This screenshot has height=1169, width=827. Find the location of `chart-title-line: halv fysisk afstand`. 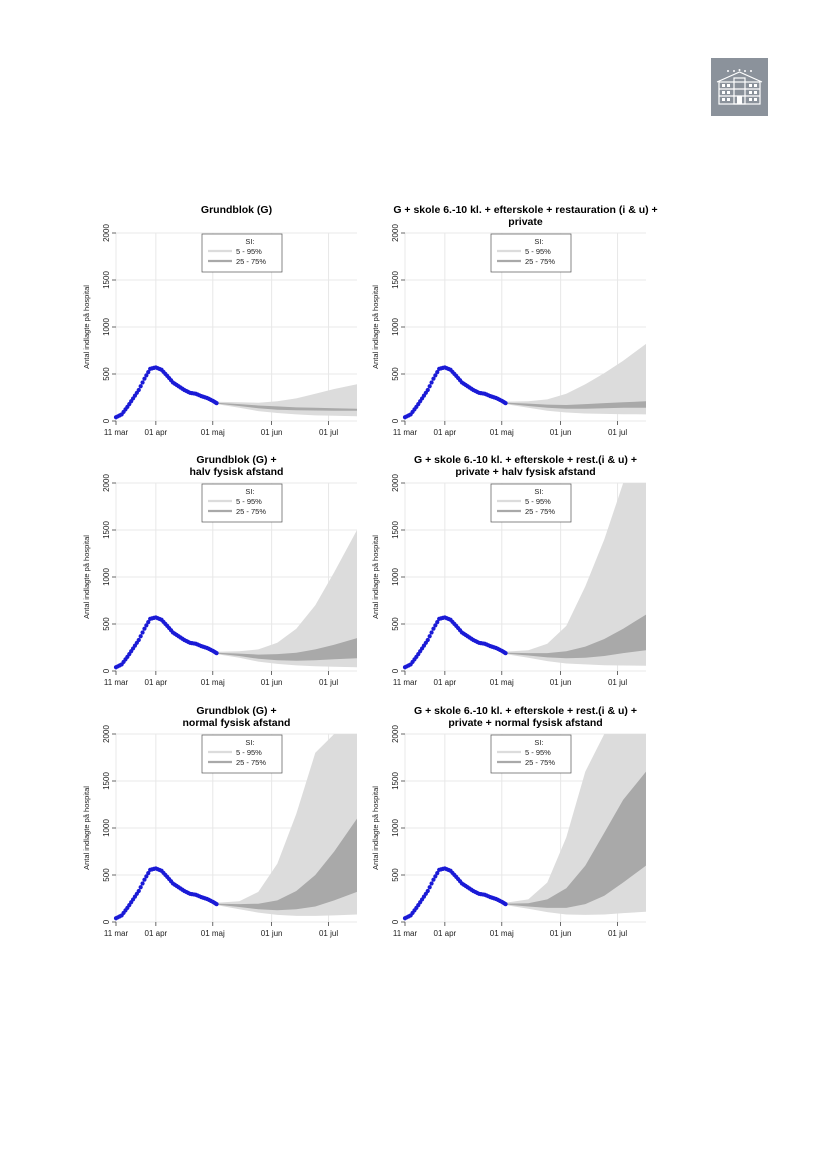

chart-title-line: halv fysisk afstand is located at coordinates (237, 472).